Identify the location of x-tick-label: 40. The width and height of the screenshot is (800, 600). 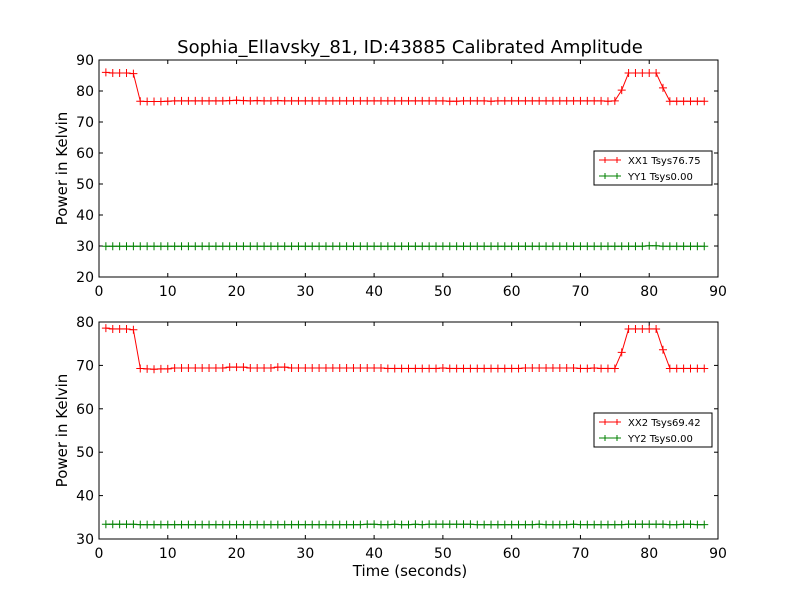
(374, 554).